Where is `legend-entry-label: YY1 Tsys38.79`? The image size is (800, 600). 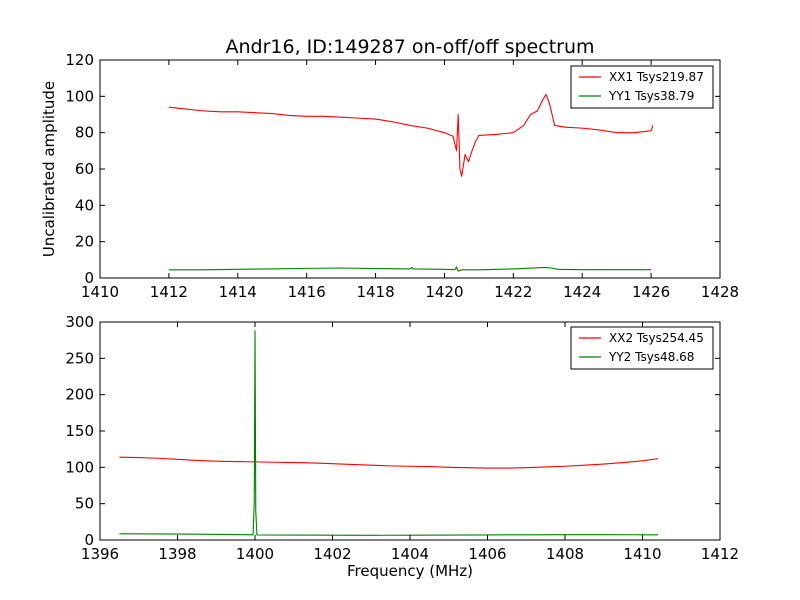 legend-entry-label: YY1 Tsys38.79 is located at coordinates (651, 96).